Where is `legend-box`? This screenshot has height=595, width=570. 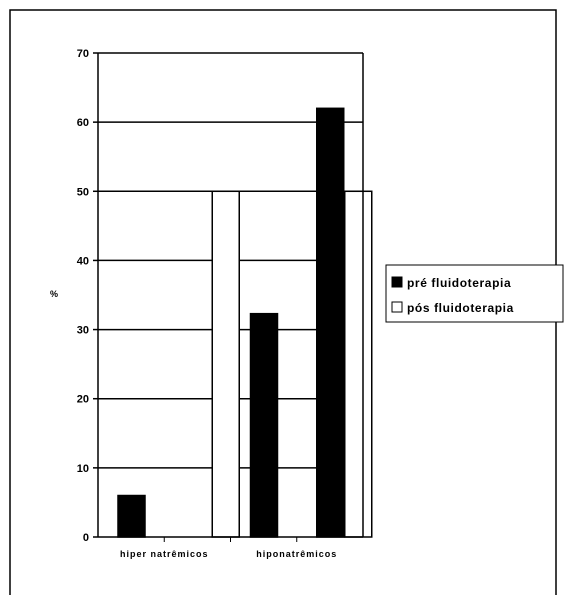 legend-box is located at coordinates (474, 293).